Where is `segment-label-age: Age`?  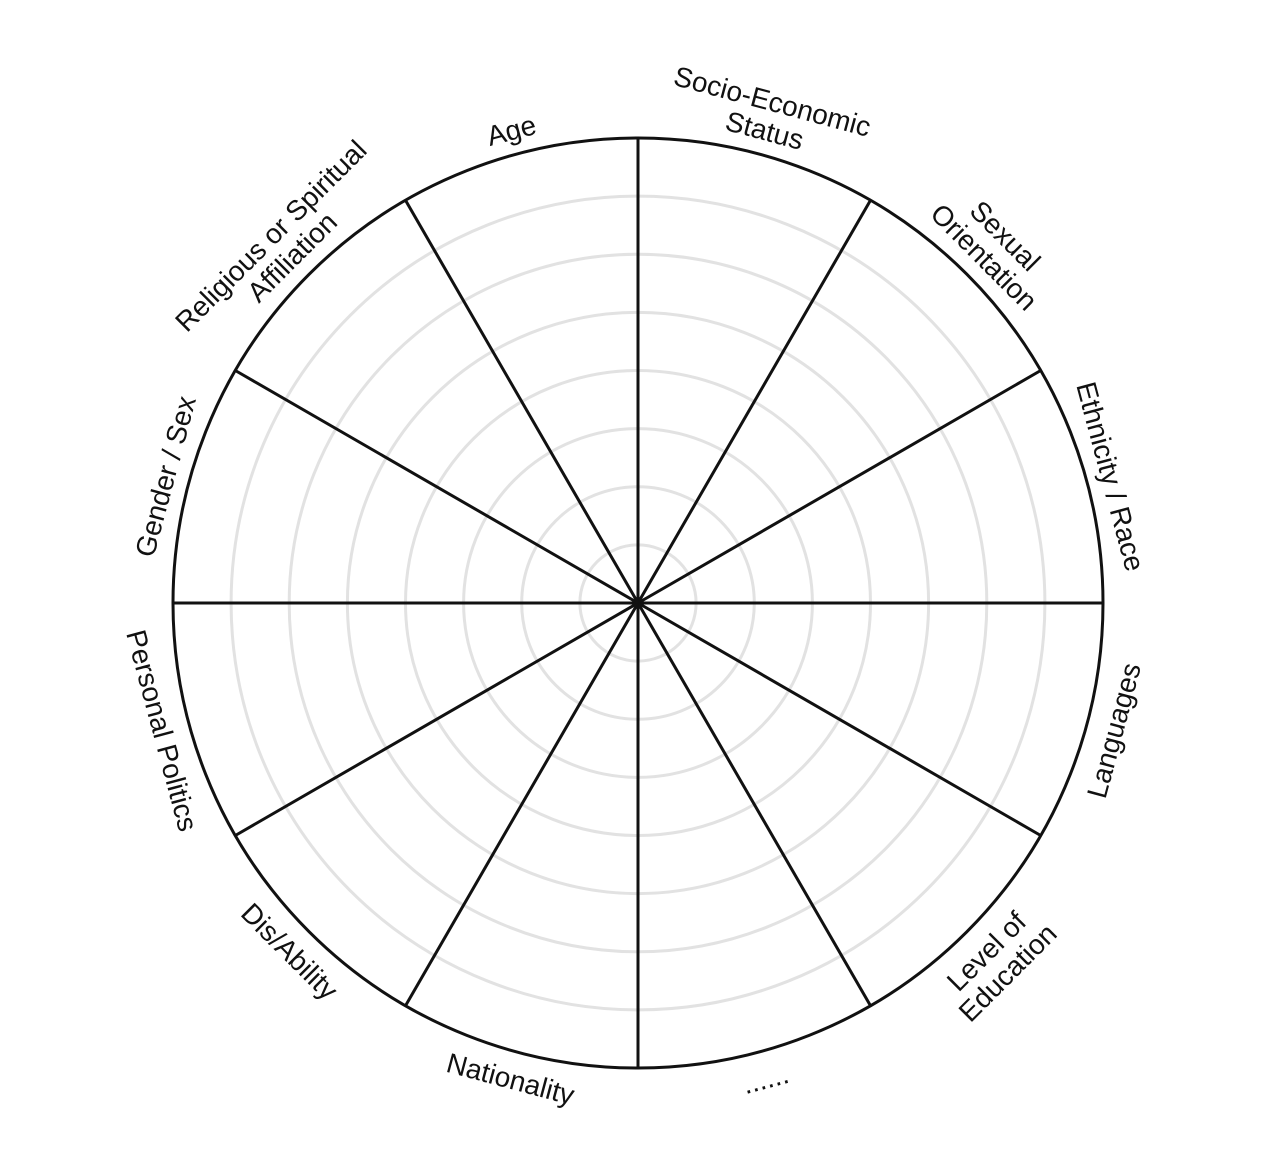
segment-label-age: Age is located at coordinates (511, 130).